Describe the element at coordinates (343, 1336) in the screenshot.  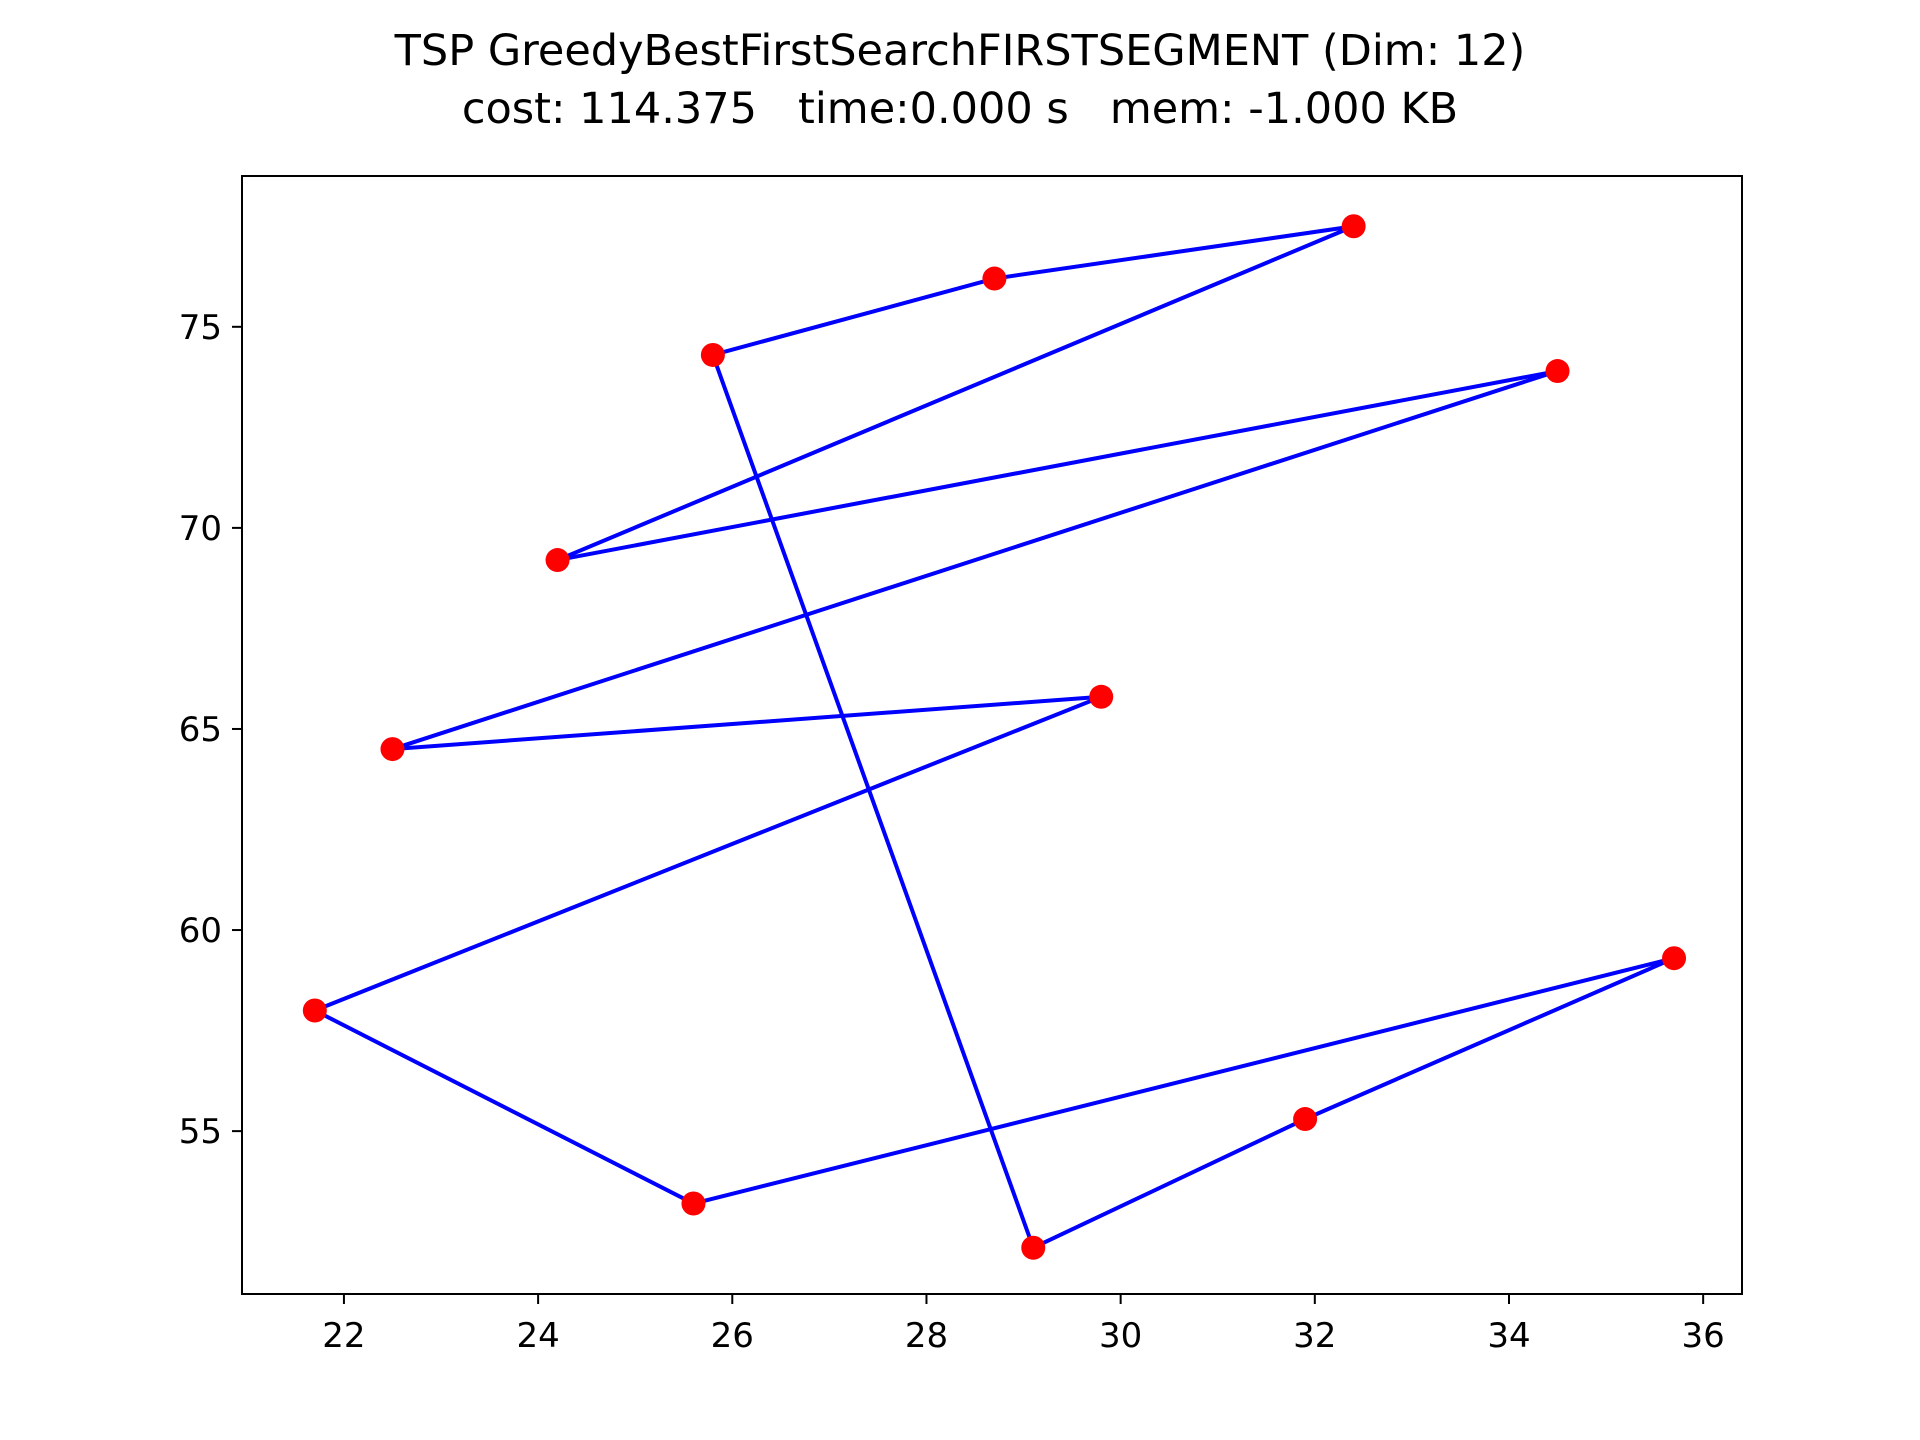
I see `x-tick-label: 22` at that location.